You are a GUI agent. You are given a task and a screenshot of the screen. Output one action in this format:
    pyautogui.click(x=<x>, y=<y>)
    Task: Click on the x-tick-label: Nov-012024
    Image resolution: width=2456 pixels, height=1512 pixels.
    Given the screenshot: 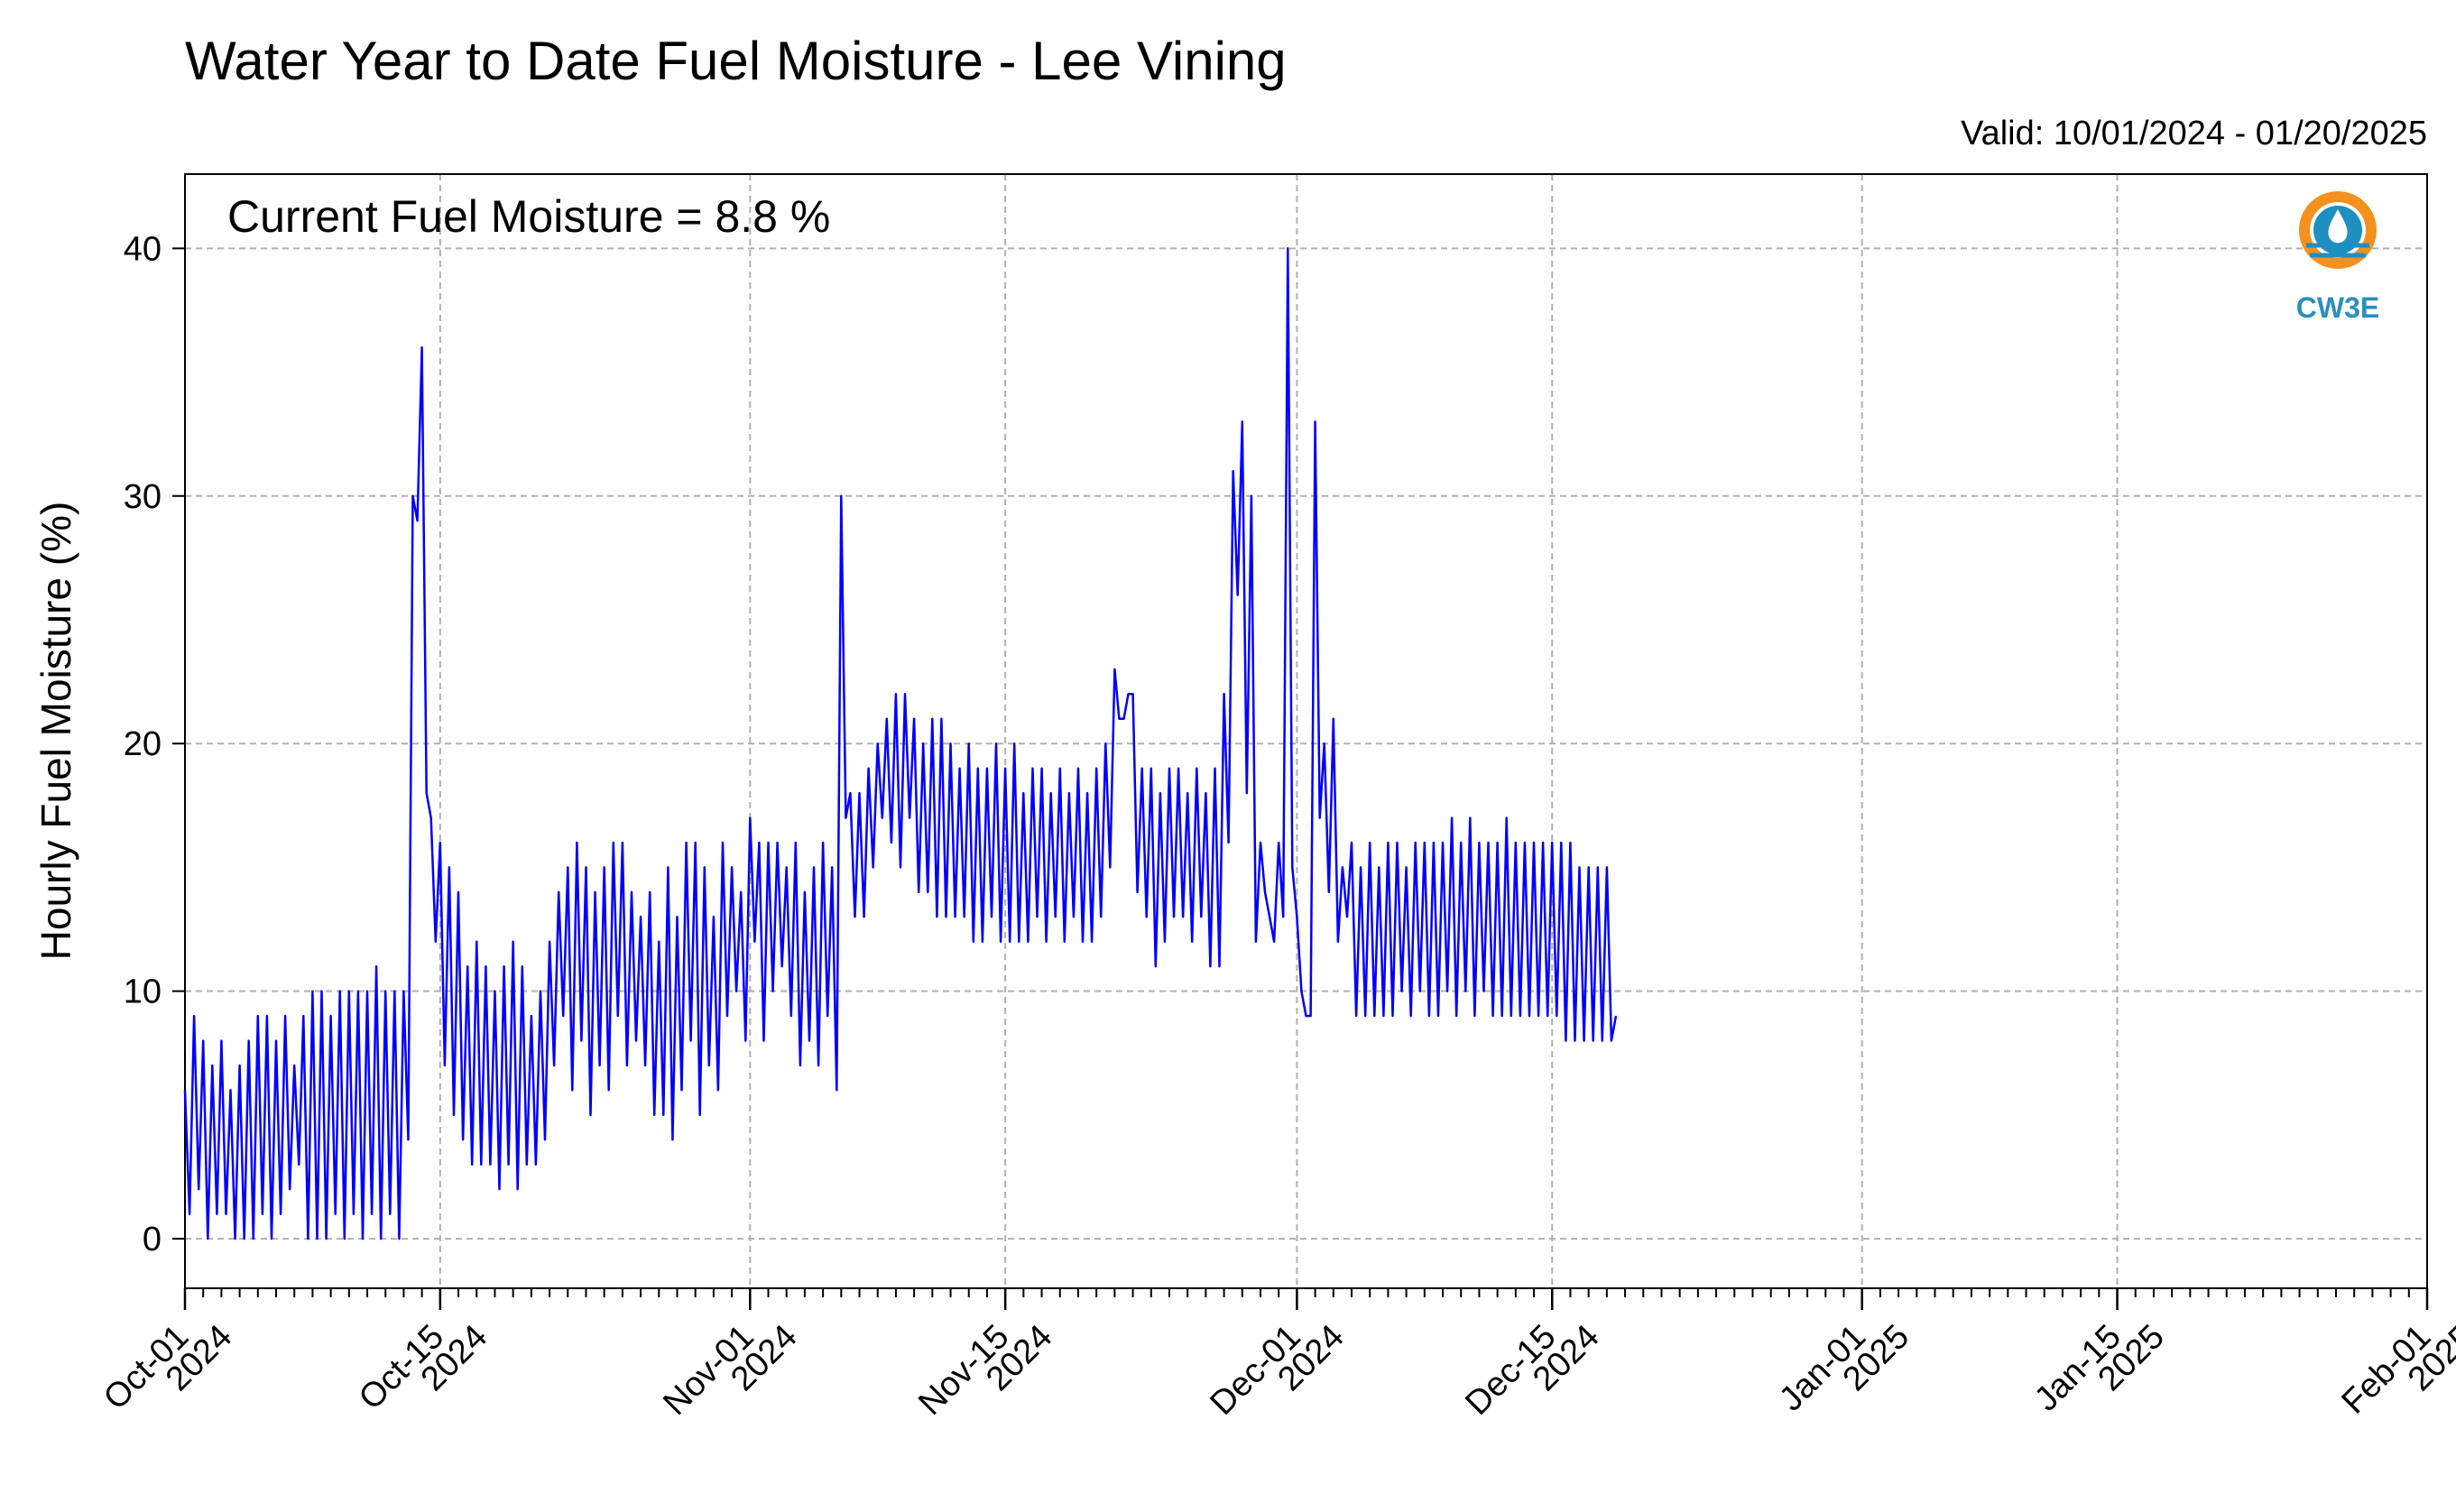 What is the action you would take?
    pyautogui.click(x=730, y=1370)
    